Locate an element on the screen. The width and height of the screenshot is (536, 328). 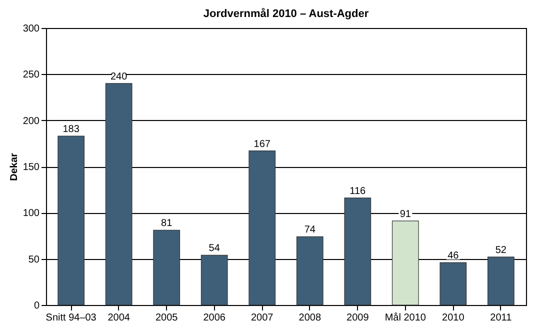
y-tick-label: 100 is located at coordinates (31, 214).